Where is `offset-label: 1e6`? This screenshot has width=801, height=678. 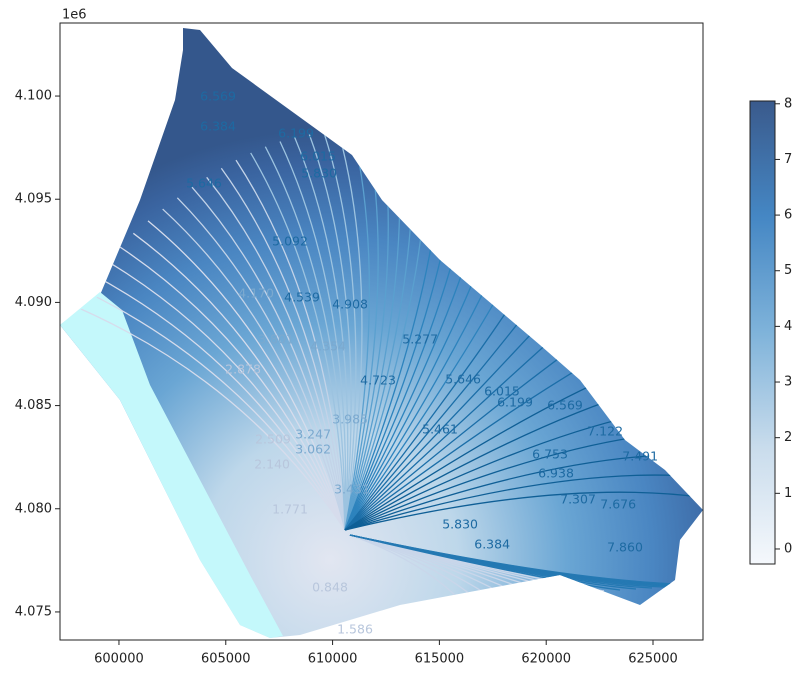 offset-label: 1e6 is located at coordinates (74, 15).